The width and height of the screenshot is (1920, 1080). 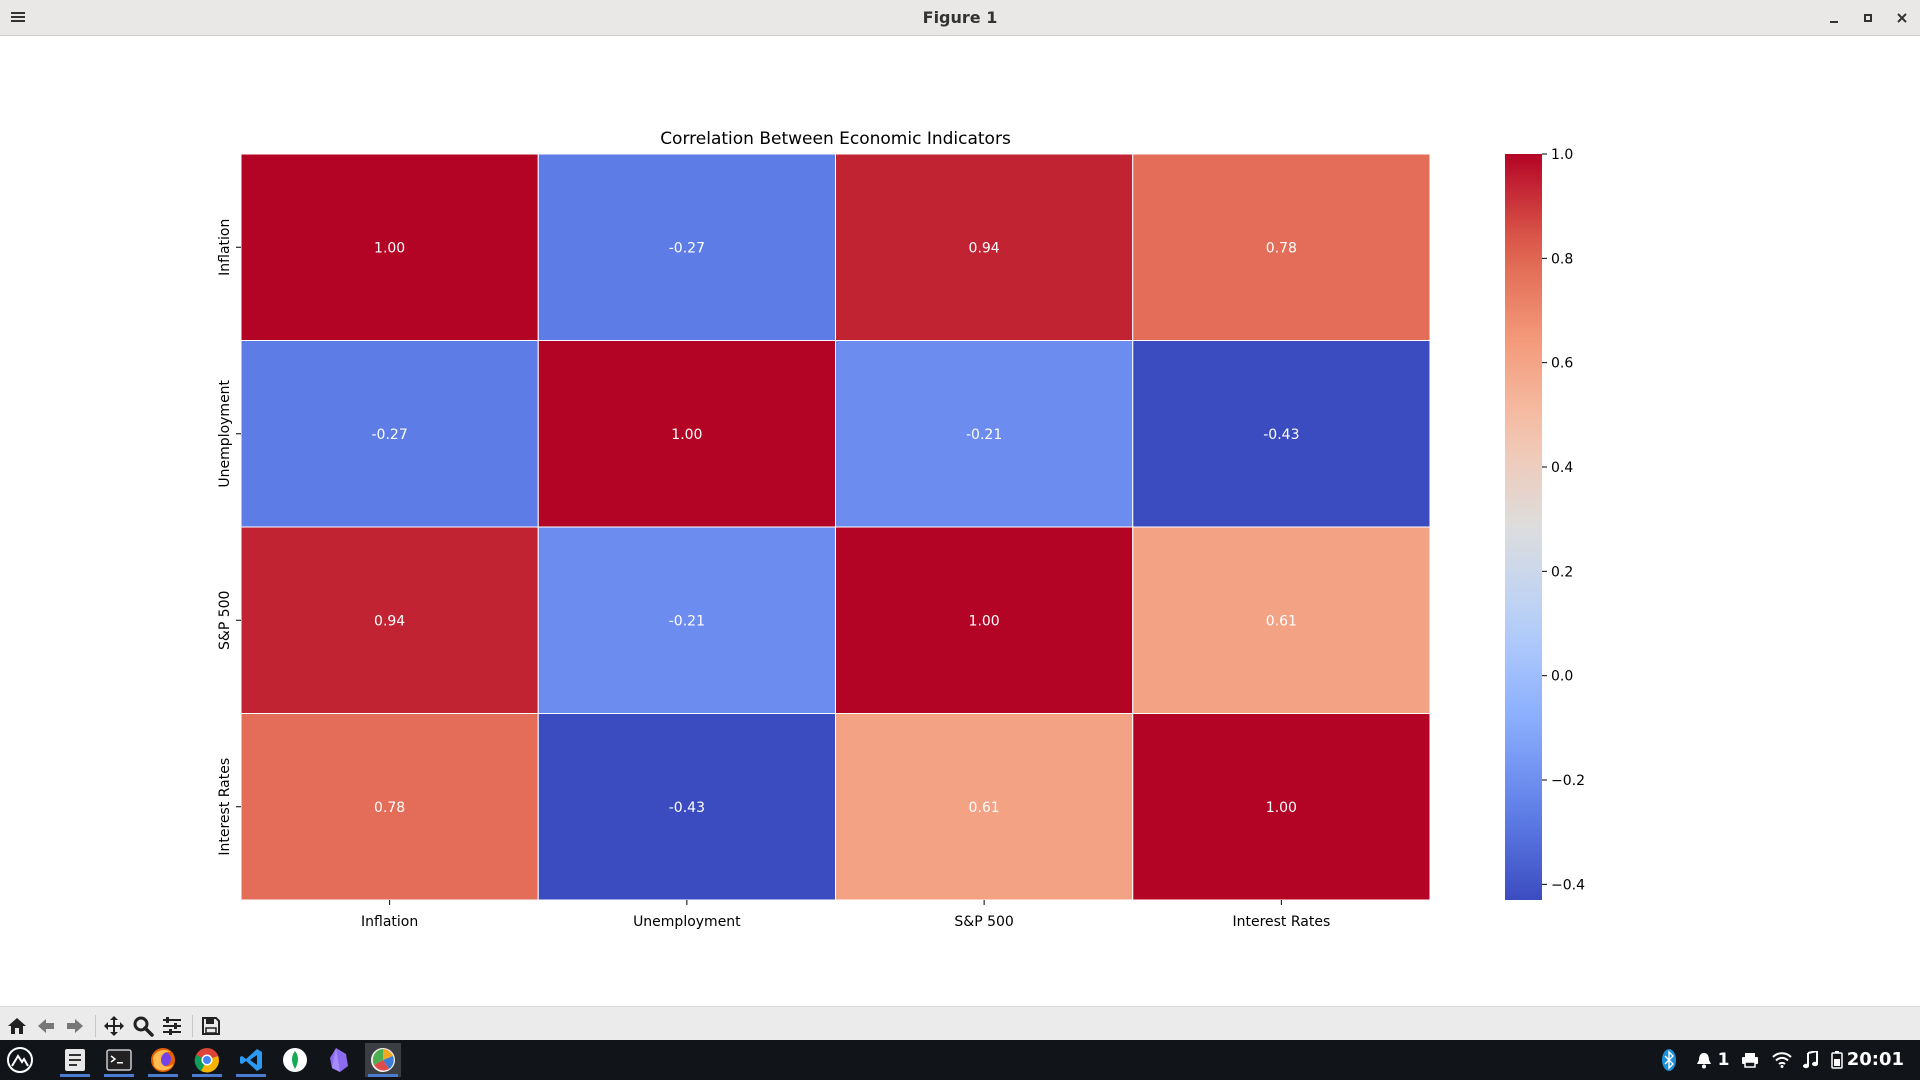 I want to click on home-button, so click(x=17, y=1026).